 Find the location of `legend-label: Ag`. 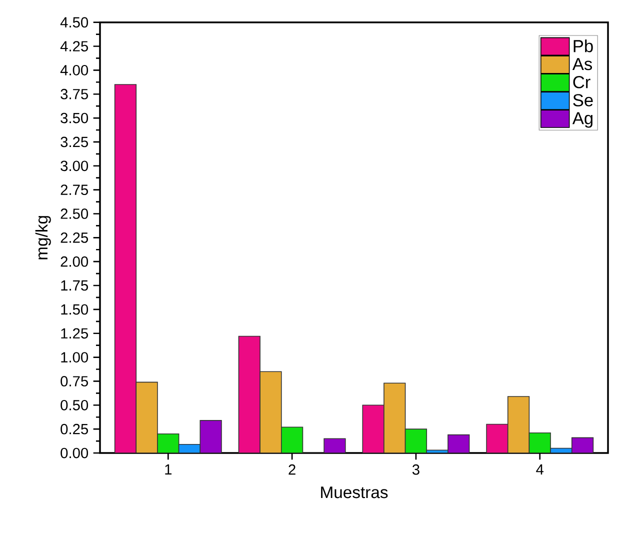

legend-label: Ag is located at coordinates (582, 120).